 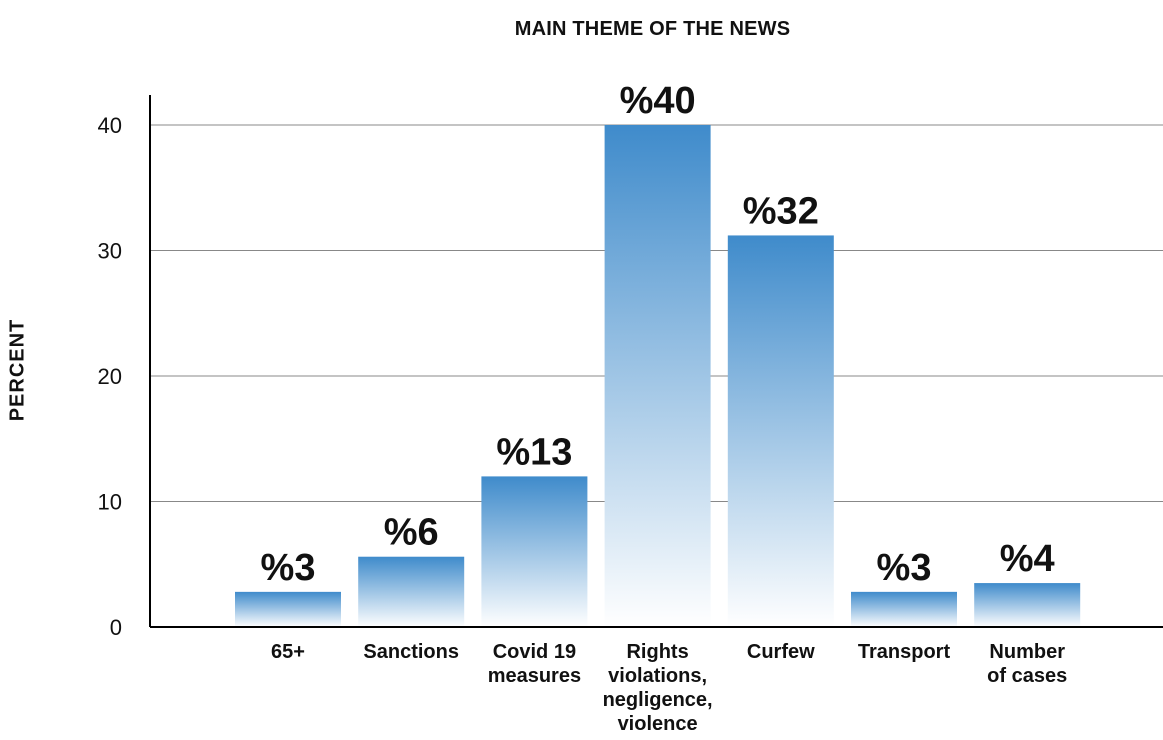 I want to click on y-tick-label: 30, so click(x=110, y=251).